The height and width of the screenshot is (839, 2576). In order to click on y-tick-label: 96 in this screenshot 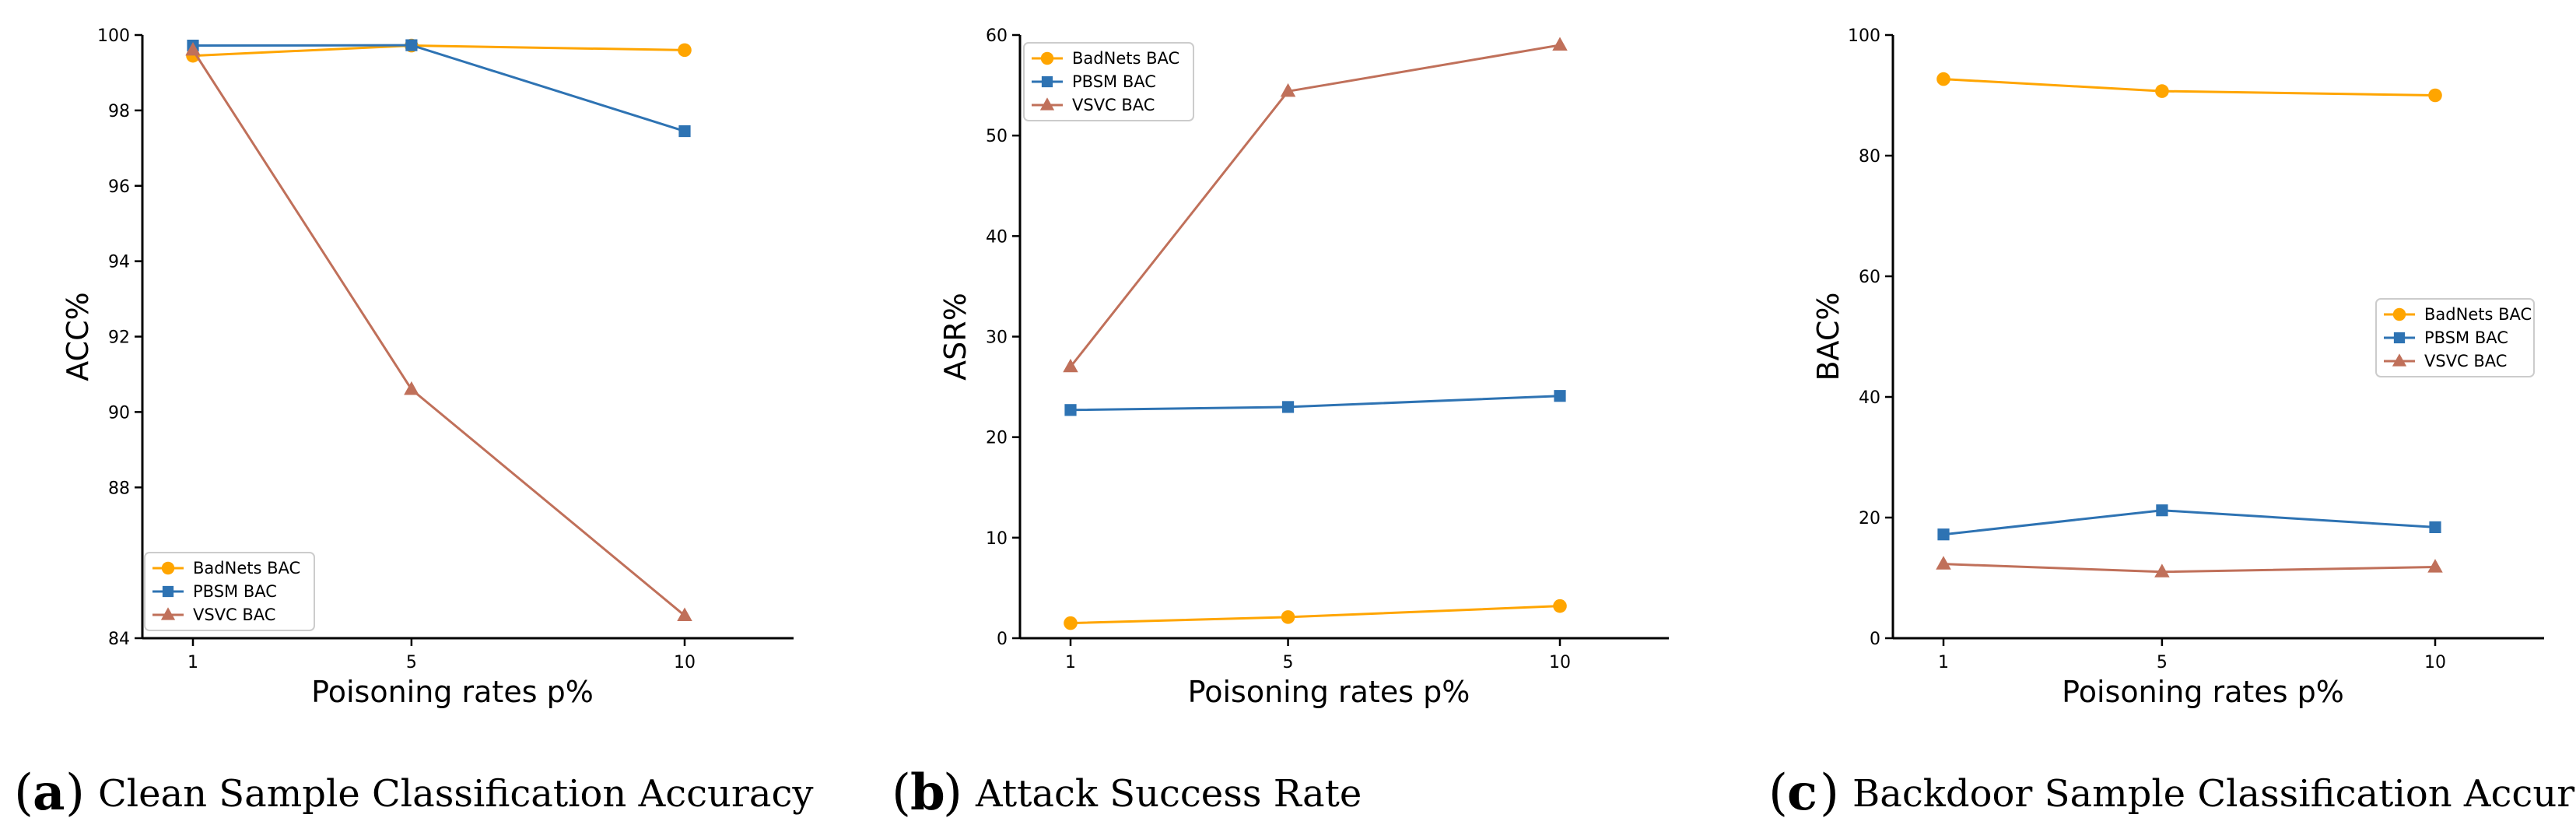, I will do `click(119, 187)`.